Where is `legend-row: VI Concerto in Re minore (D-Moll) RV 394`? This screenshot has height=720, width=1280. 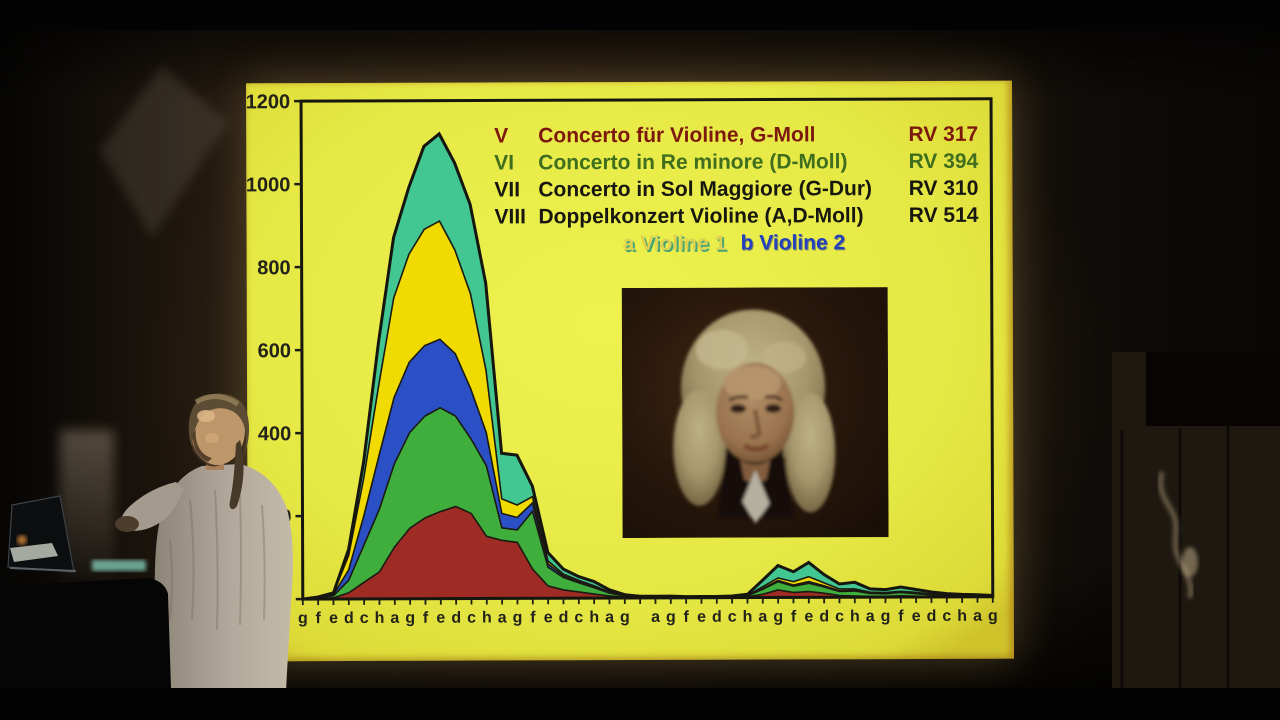 legend-row: VI Concerto in Re minore (D-Moll) RV 394 is located at coordinates (736, 162).